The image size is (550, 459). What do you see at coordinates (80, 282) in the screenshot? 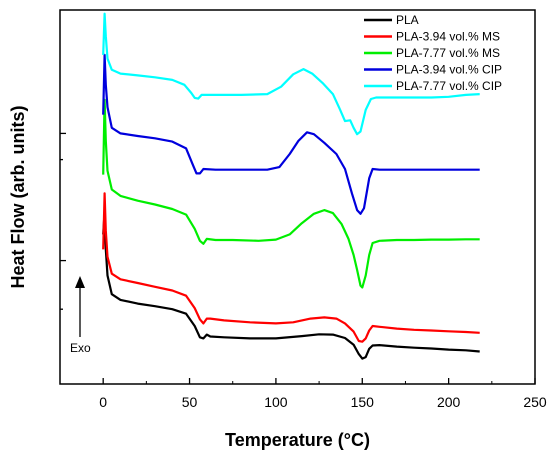
I see `exo-arrow-icon` at bounding box center [80, 282].